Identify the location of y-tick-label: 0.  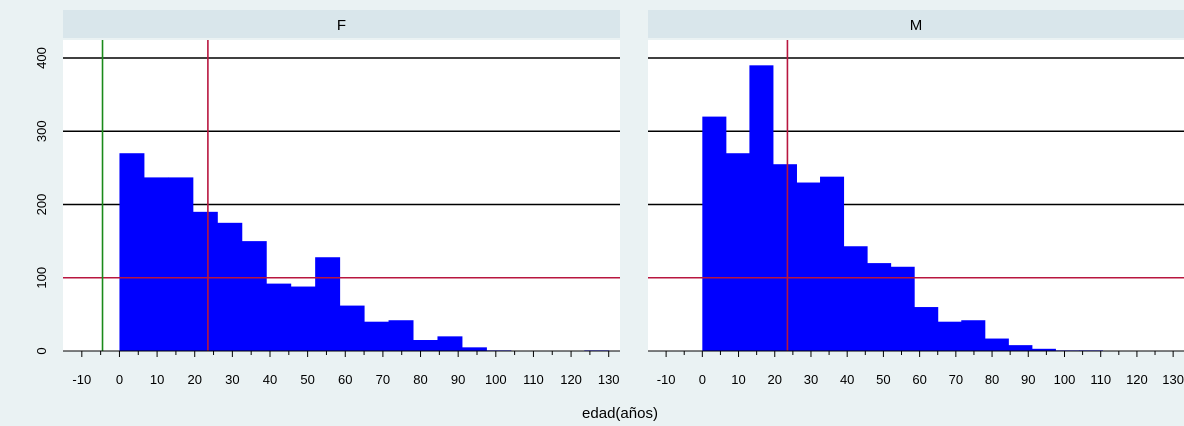
(41, 350).